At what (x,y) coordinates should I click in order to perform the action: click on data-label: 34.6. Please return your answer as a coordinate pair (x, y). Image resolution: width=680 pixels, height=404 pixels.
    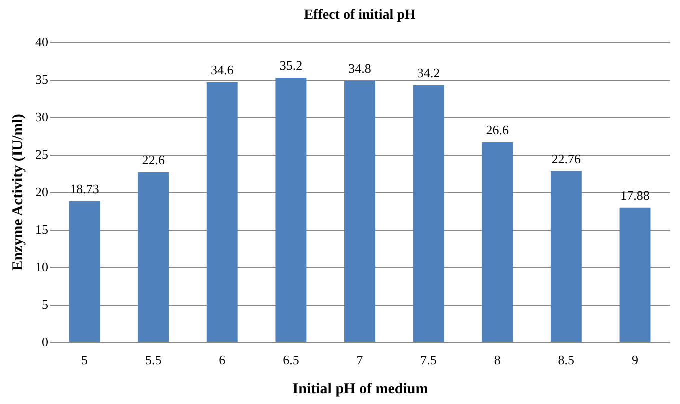
    Looking at the image, I should click on (222, 70).